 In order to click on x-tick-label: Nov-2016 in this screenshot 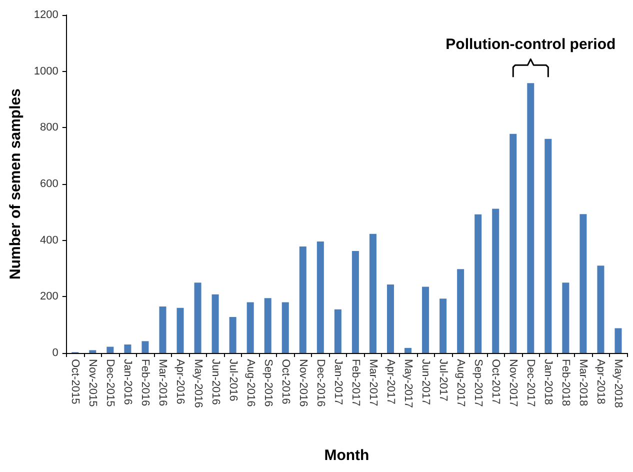, I will do `click(302, 383)`.